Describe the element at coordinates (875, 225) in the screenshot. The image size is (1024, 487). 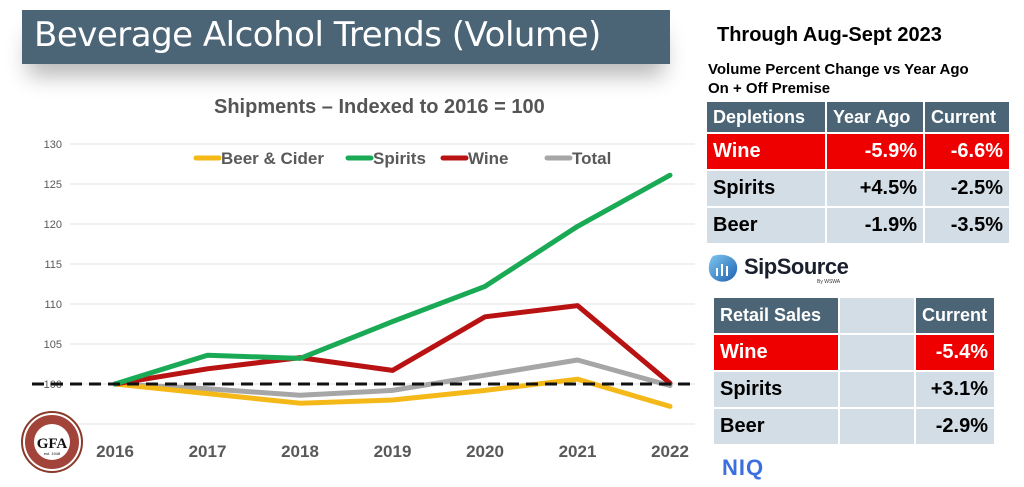
I see `year-ago-value: -1.9%` at that location.